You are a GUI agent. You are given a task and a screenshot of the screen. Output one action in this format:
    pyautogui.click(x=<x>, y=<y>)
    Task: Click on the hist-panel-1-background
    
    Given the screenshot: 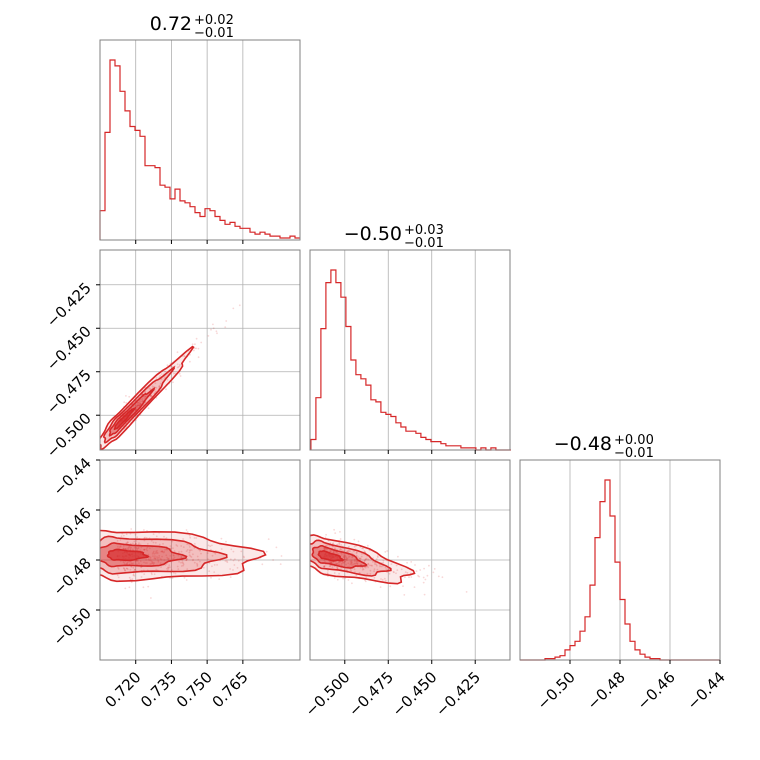 What is the action you would take?
    pyautogui.click(x=410, y=350)
    